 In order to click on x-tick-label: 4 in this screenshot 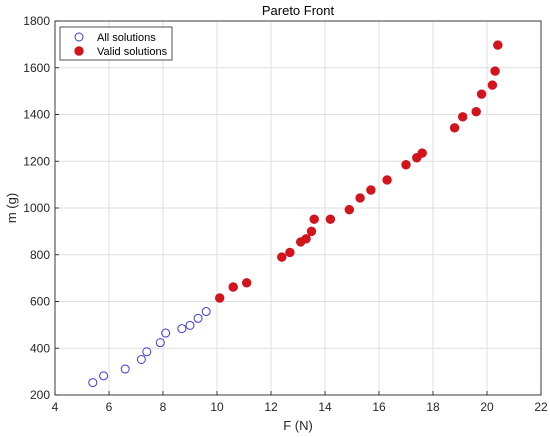, I will do `click(55, 407)`.